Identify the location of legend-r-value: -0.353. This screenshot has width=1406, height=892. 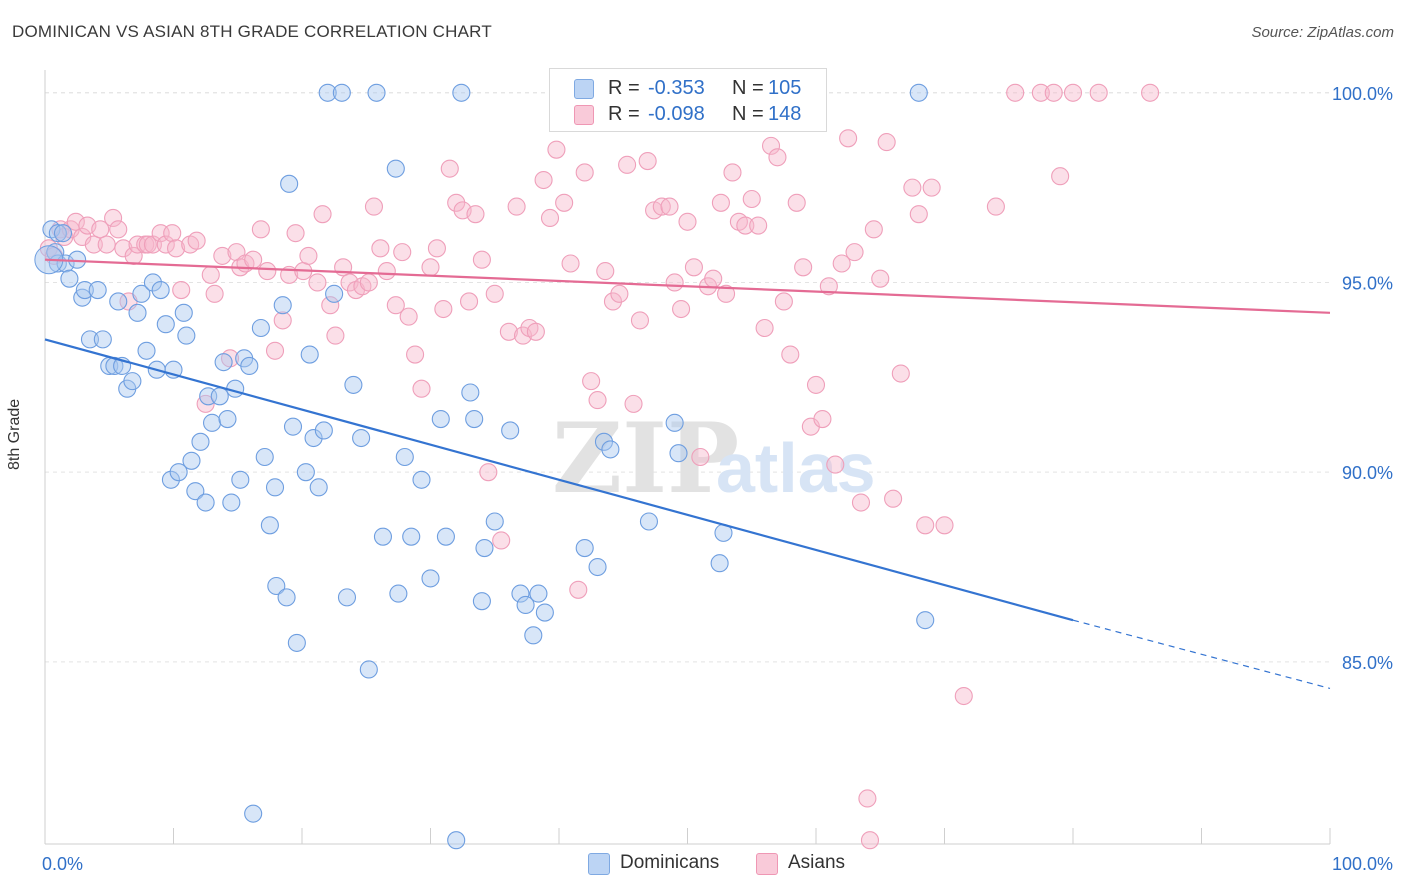
(676, 88).